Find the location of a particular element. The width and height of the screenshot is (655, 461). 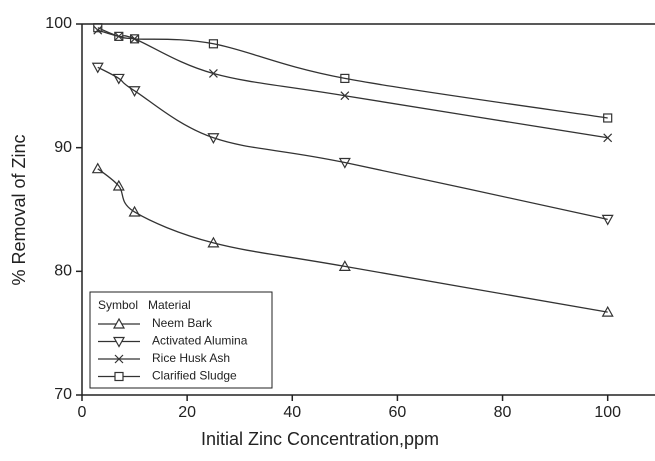

legend-label: Clarified Sludge is located at coordinates (194, 376).